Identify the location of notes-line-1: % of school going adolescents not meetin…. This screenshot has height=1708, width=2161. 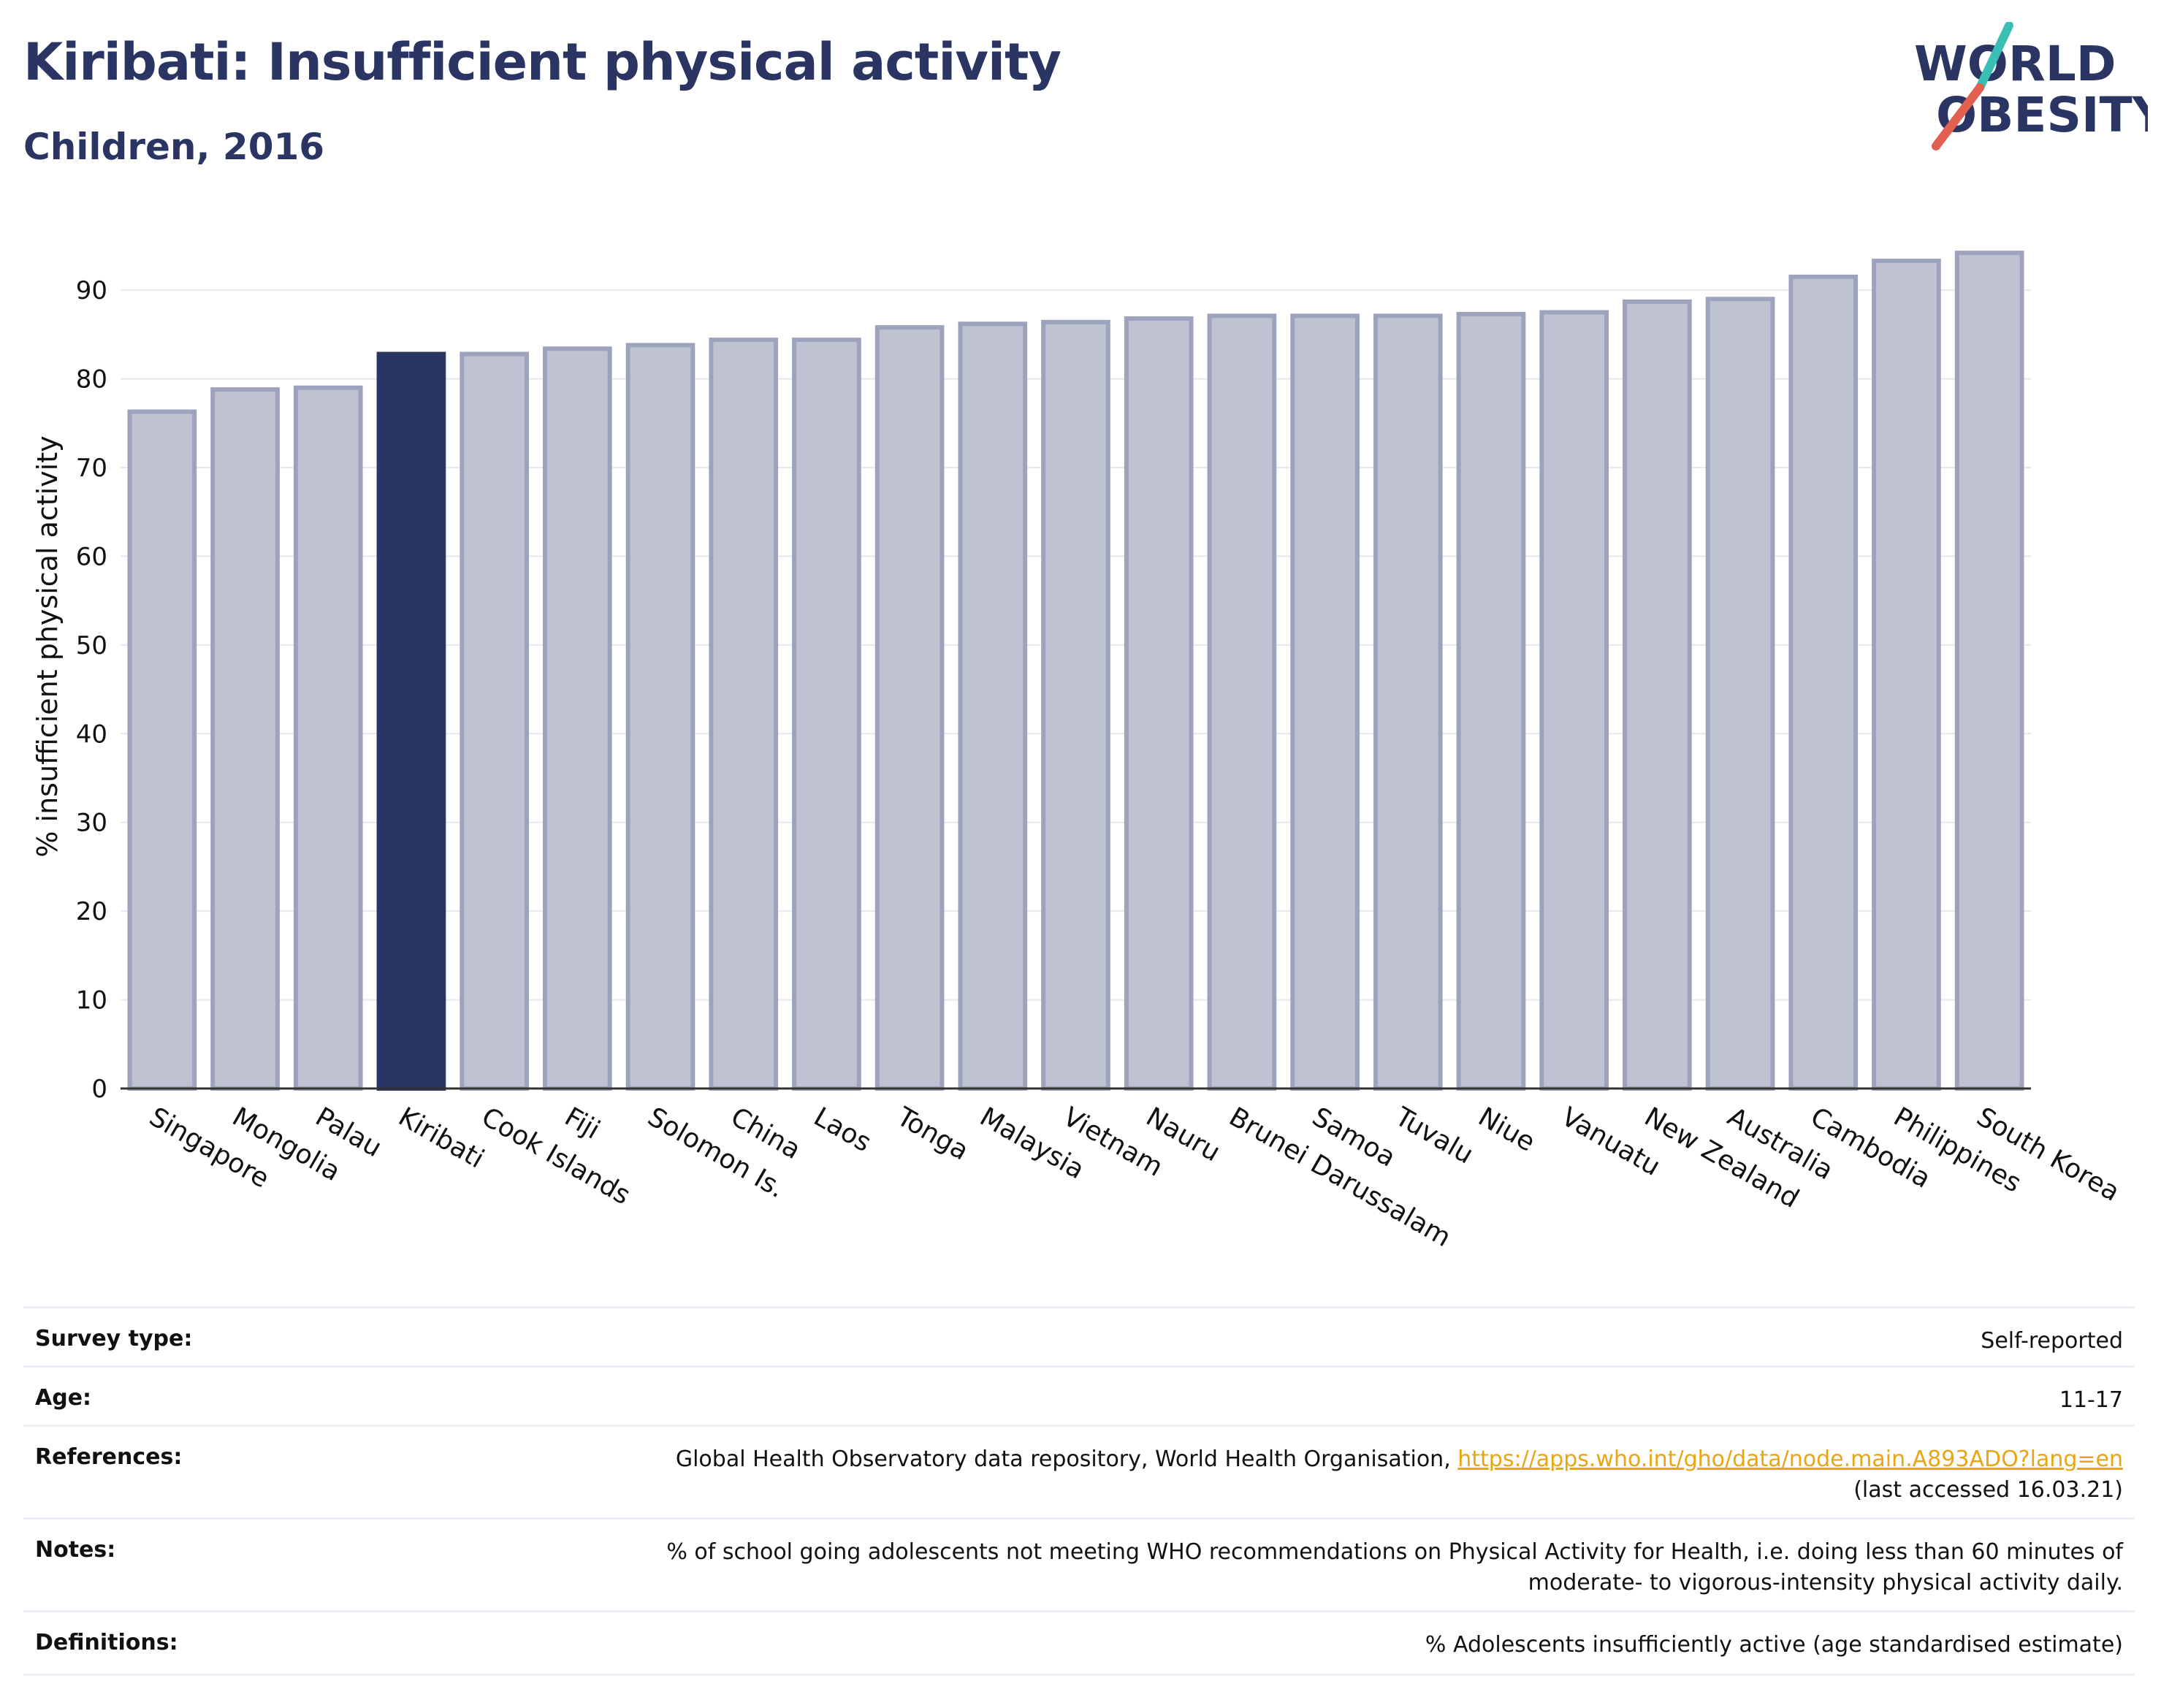
(1394, 1552).